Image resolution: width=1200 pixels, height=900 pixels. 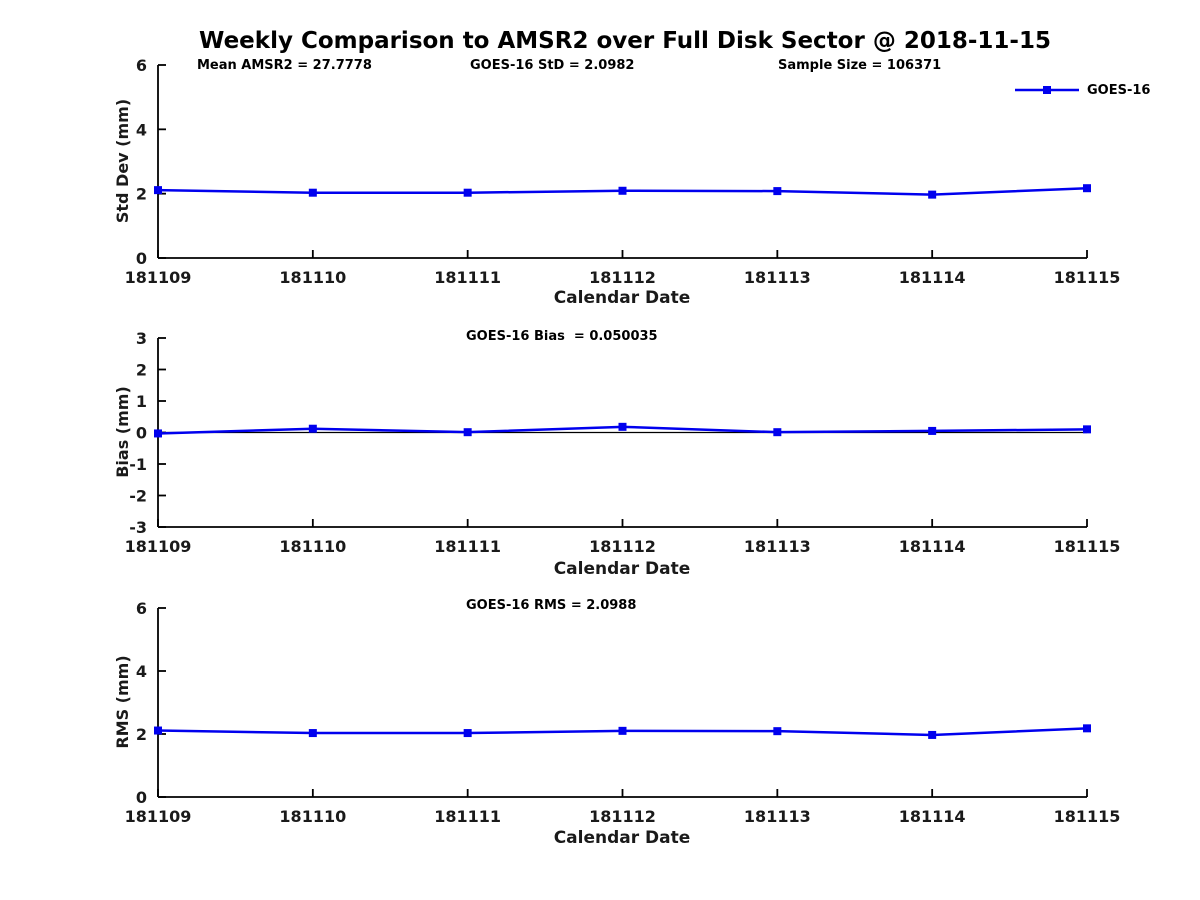 I want to click on std-dev-xtick-label: 181109, so click(x=158, y=277).